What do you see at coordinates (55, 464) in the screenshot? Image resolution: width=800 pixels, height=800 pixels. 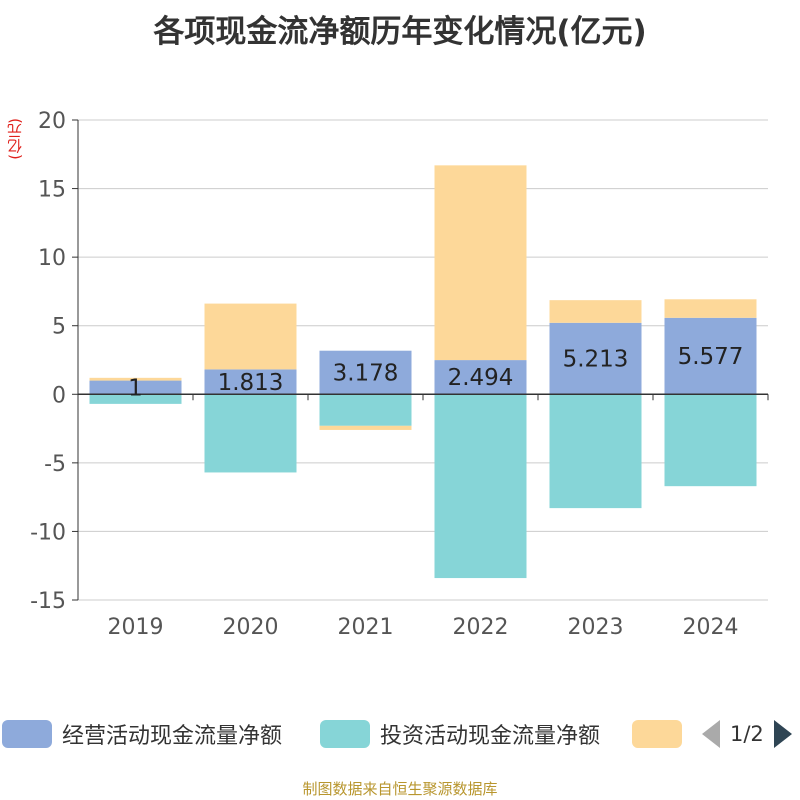 I see `y-tick-label: -5` at bounding box center [55, 464].